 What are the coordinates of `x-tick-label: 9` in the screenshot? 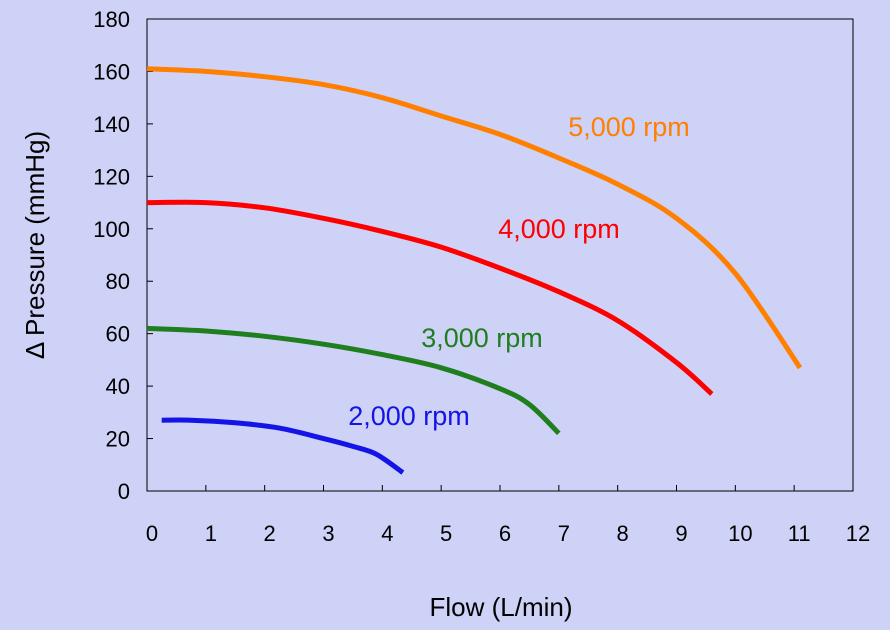 It's located at (681, 533).